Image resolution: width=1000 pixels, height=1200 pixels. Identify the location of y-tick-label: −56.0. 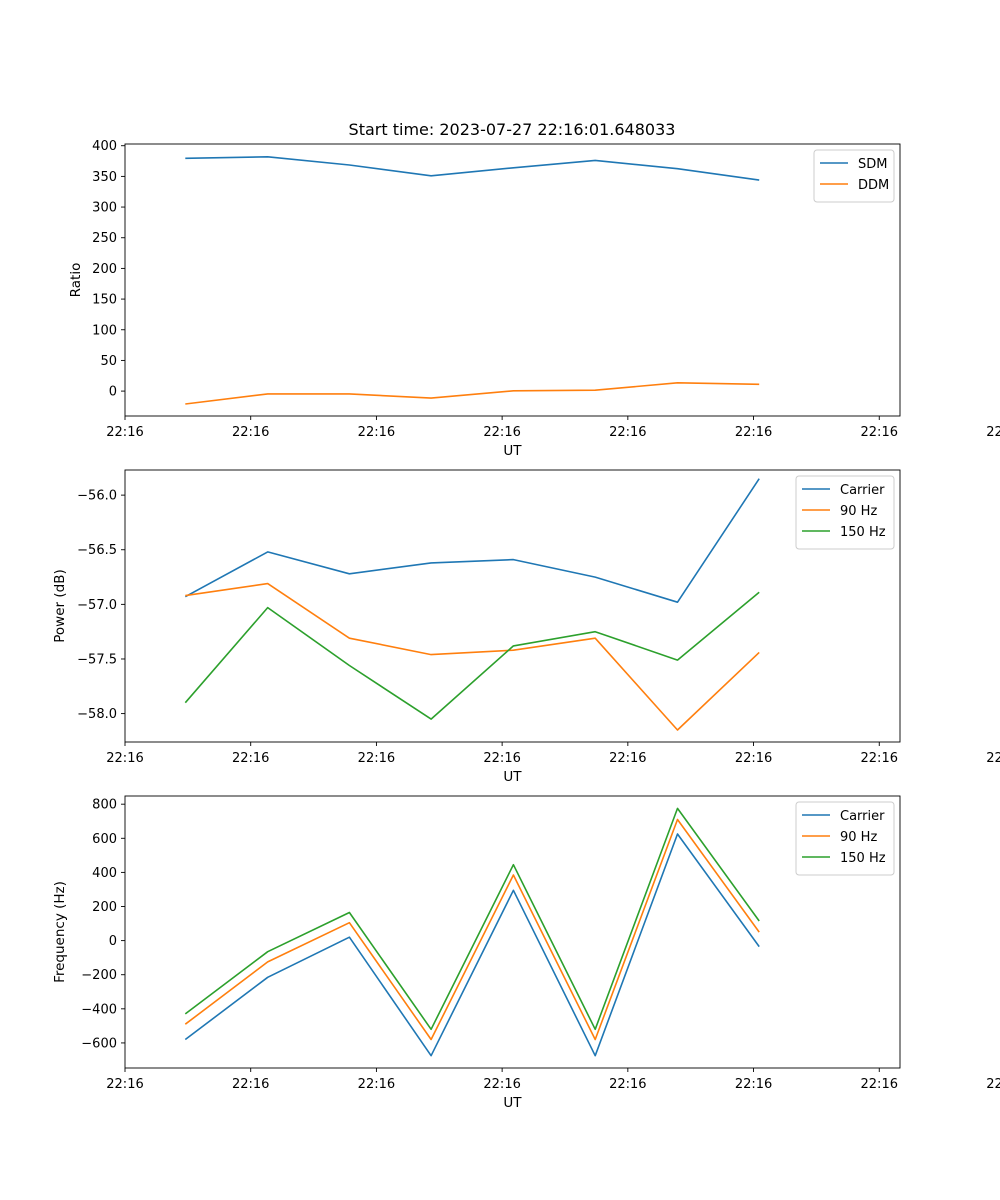
(97, 496).